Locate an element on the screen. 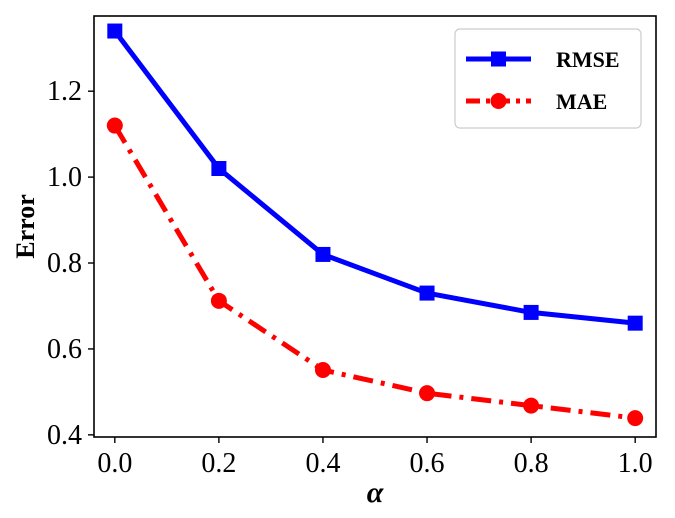  legend: RMSE MAE is located at coordinates (548, 78).